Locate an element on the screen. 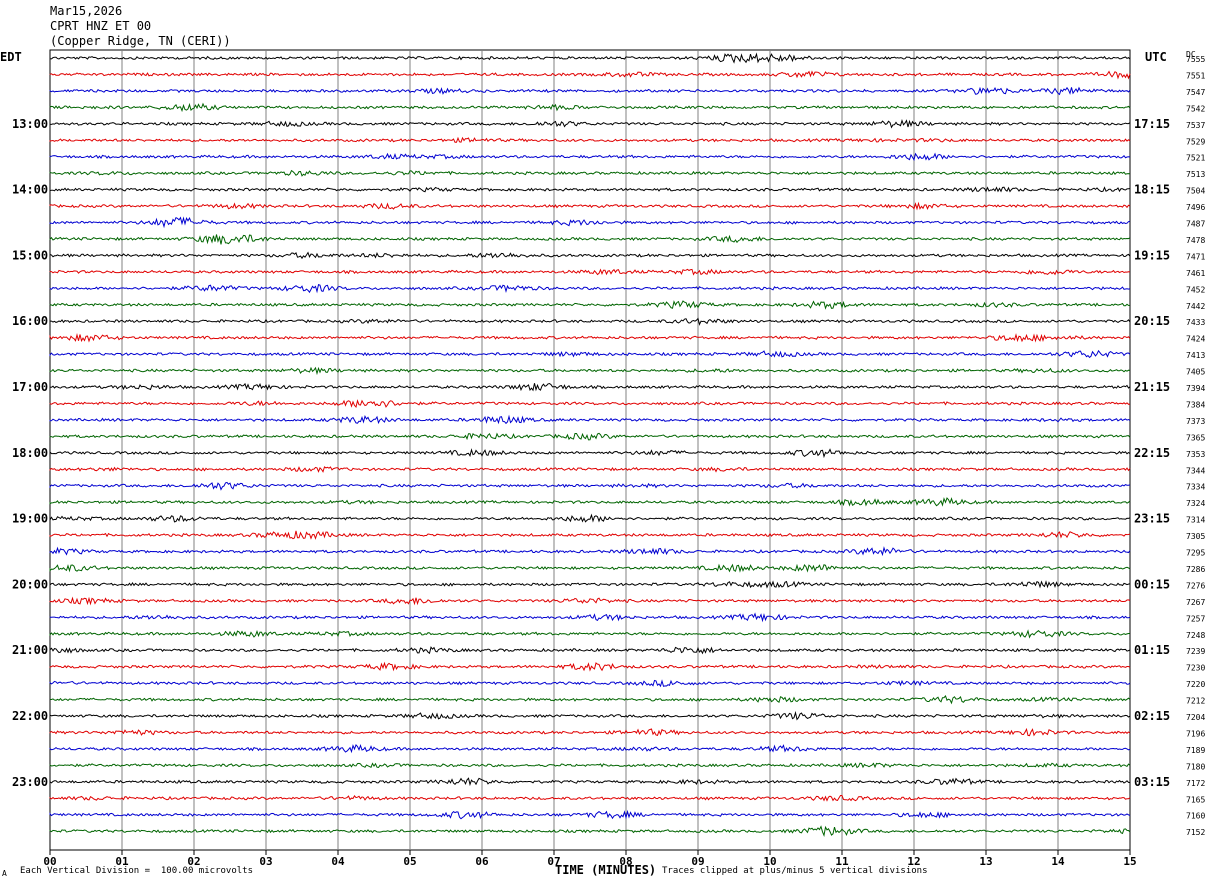  dc-offset-label: 7461 is located at coordinates (1195, 273).